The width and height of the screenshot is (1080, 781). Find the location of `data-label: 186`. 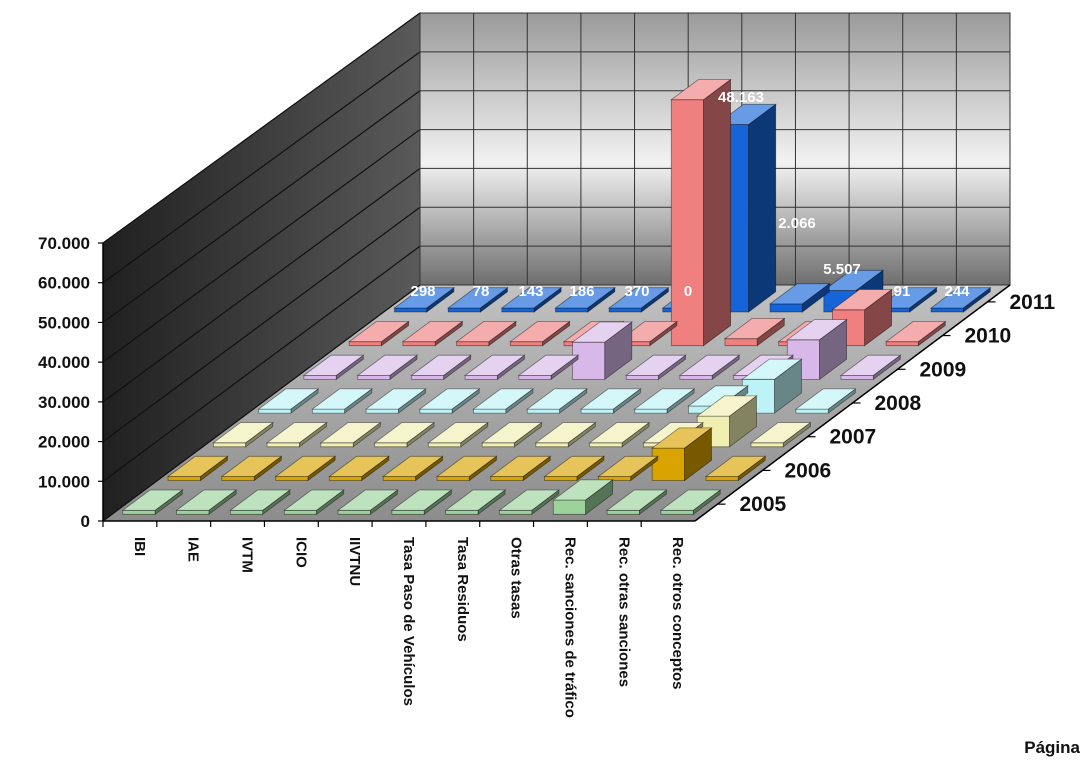

data-label: 186 is located at coordinates (581, 291).